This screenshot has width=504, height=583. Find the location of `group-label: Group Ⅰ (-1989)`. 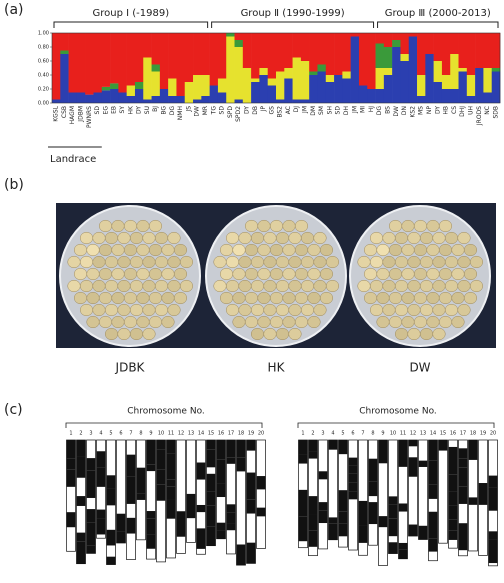

group-label: Group Ⅰ (-1989) is located at coordinates (131, 13).